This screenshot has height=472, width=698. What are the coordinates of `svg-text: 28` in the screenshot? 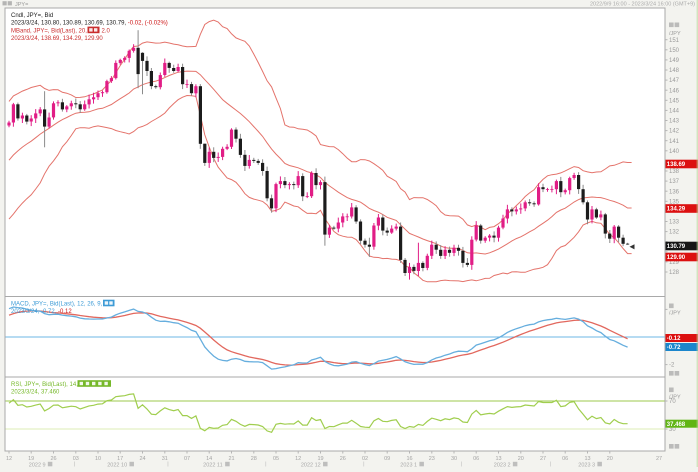 It's located at (254, 459).